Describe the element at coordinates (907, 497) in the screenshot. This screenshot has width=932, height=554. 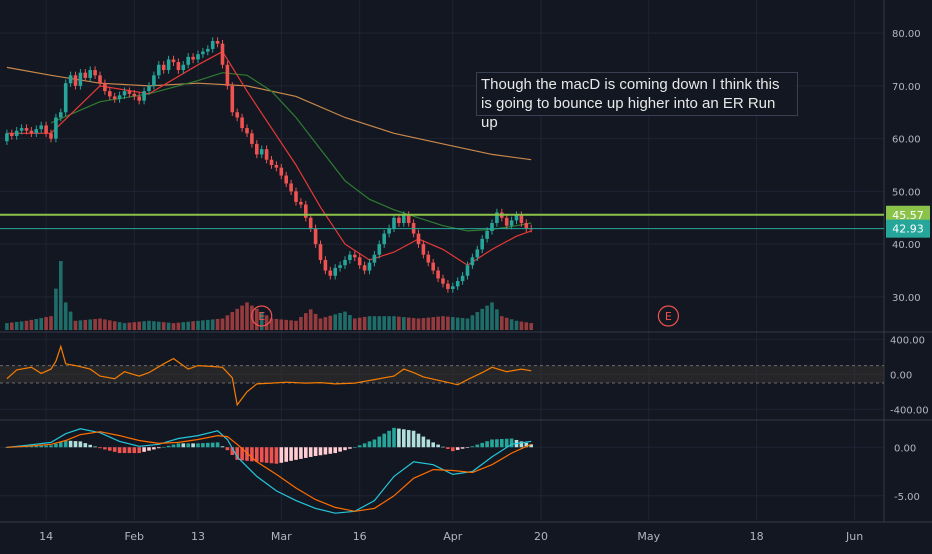
I see `macd-axis-label: -5.00` at that location.